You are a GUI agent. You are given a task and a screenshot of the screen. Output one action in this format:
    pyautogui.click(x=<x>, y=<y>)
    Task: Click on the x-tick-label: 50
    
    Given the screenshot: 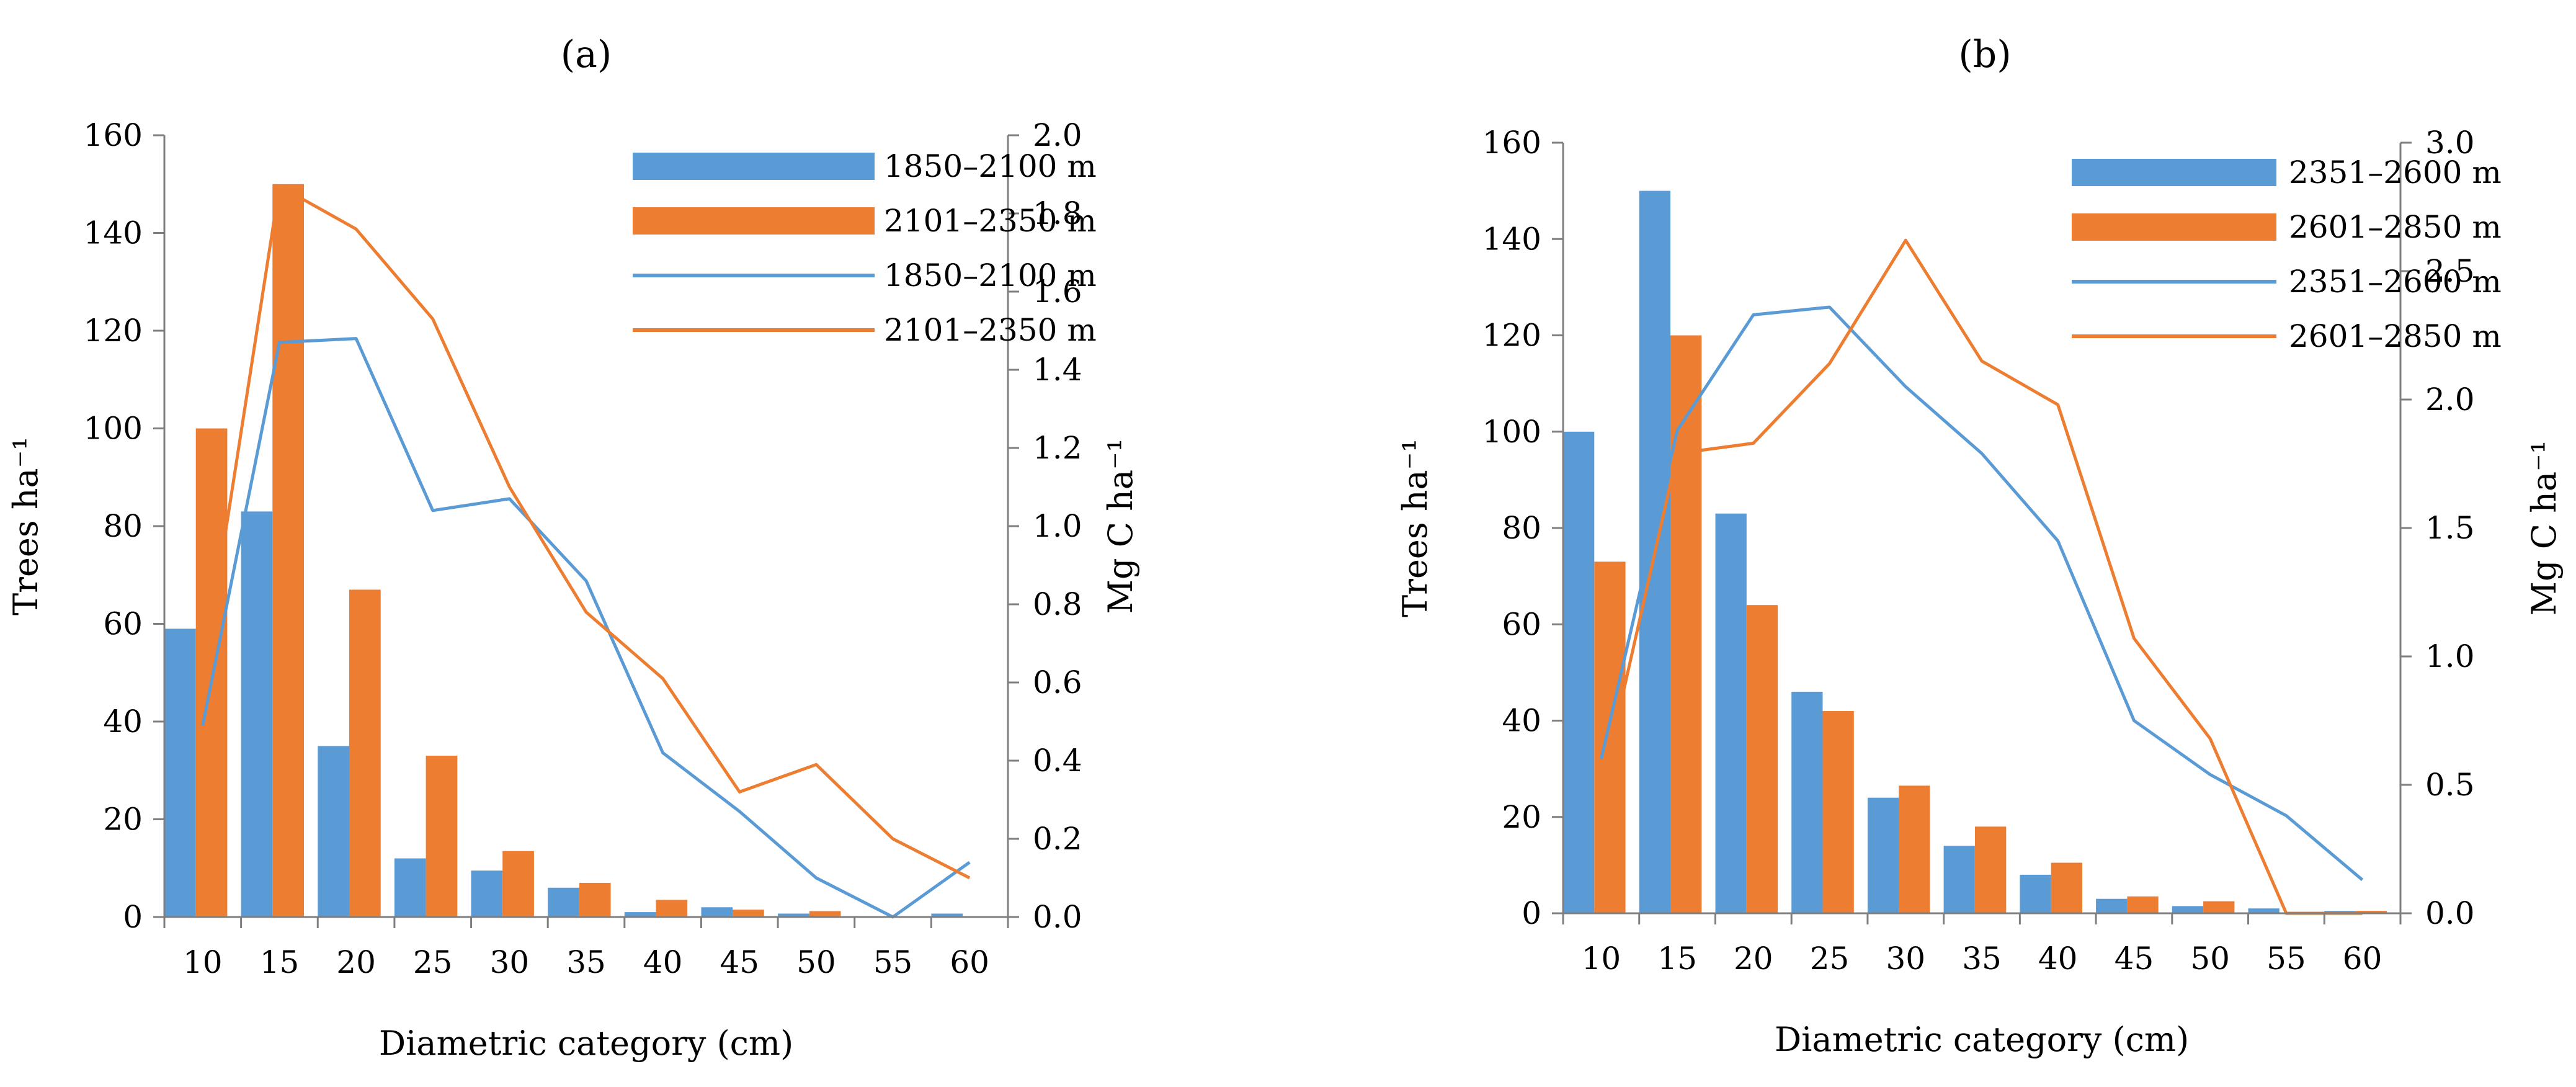 What is the action you would take?
    pyautogui.click(x=2210, y=959)
    